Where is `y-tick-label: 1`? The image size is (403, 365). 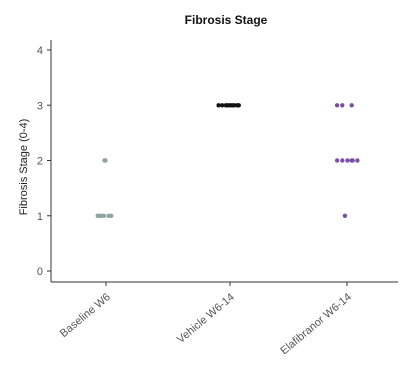 y-tick-label: 1 is located at coordinates (40, 217).